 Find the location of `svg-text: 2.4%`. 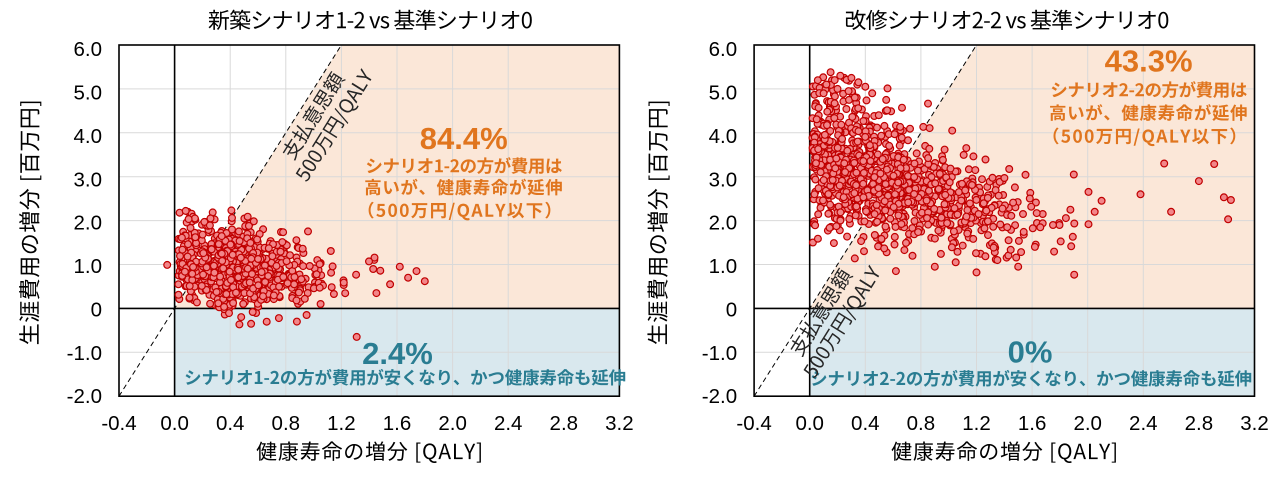

svg-text: 2.4% is located at coordinates (397, 353).